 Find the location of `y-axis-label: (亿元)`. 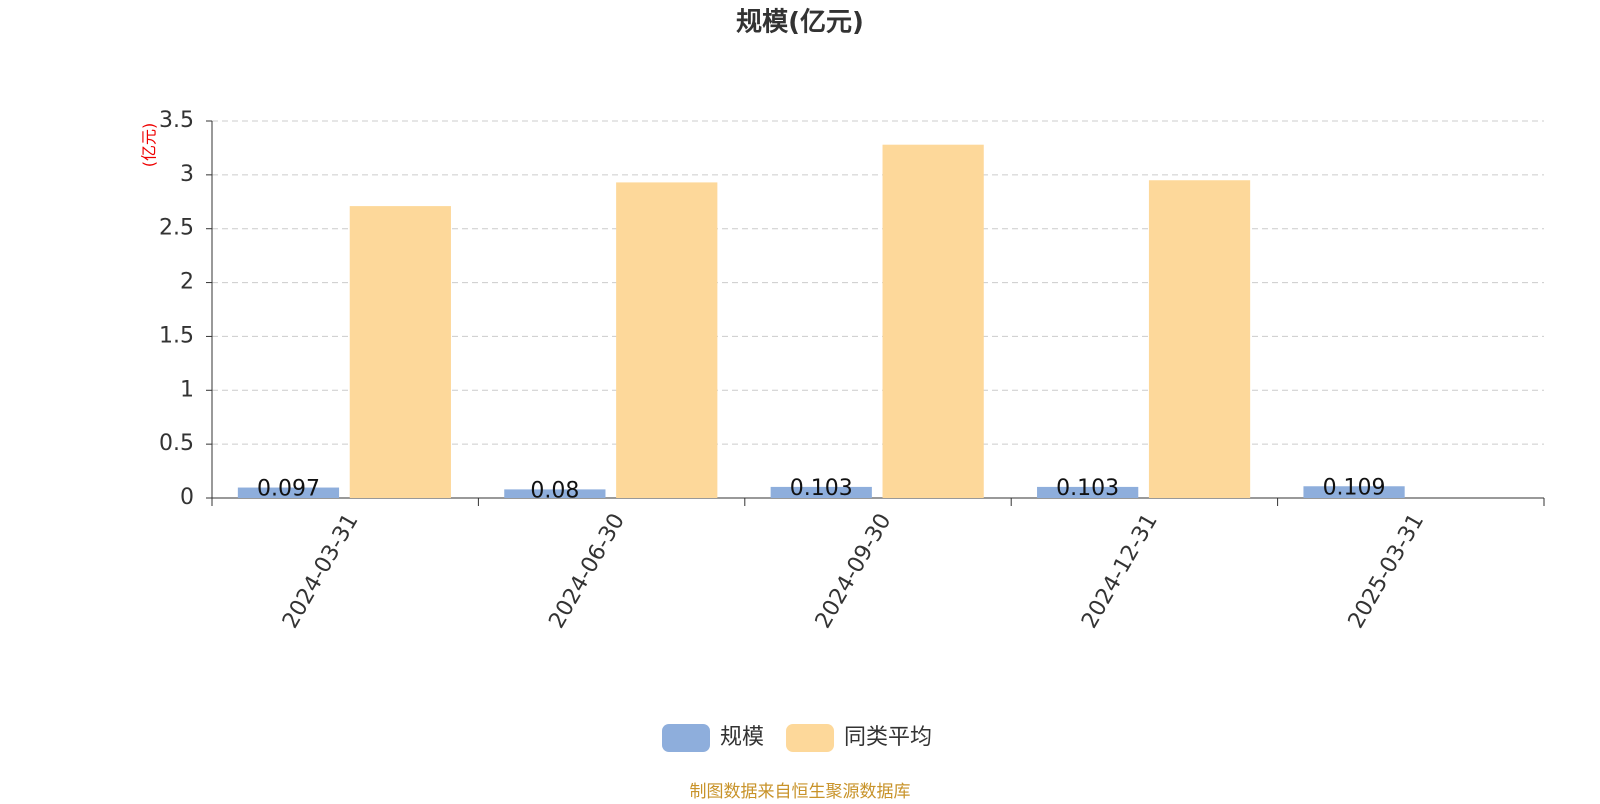

y-axis-label: (亿元) is located at coordinates (149, 145).